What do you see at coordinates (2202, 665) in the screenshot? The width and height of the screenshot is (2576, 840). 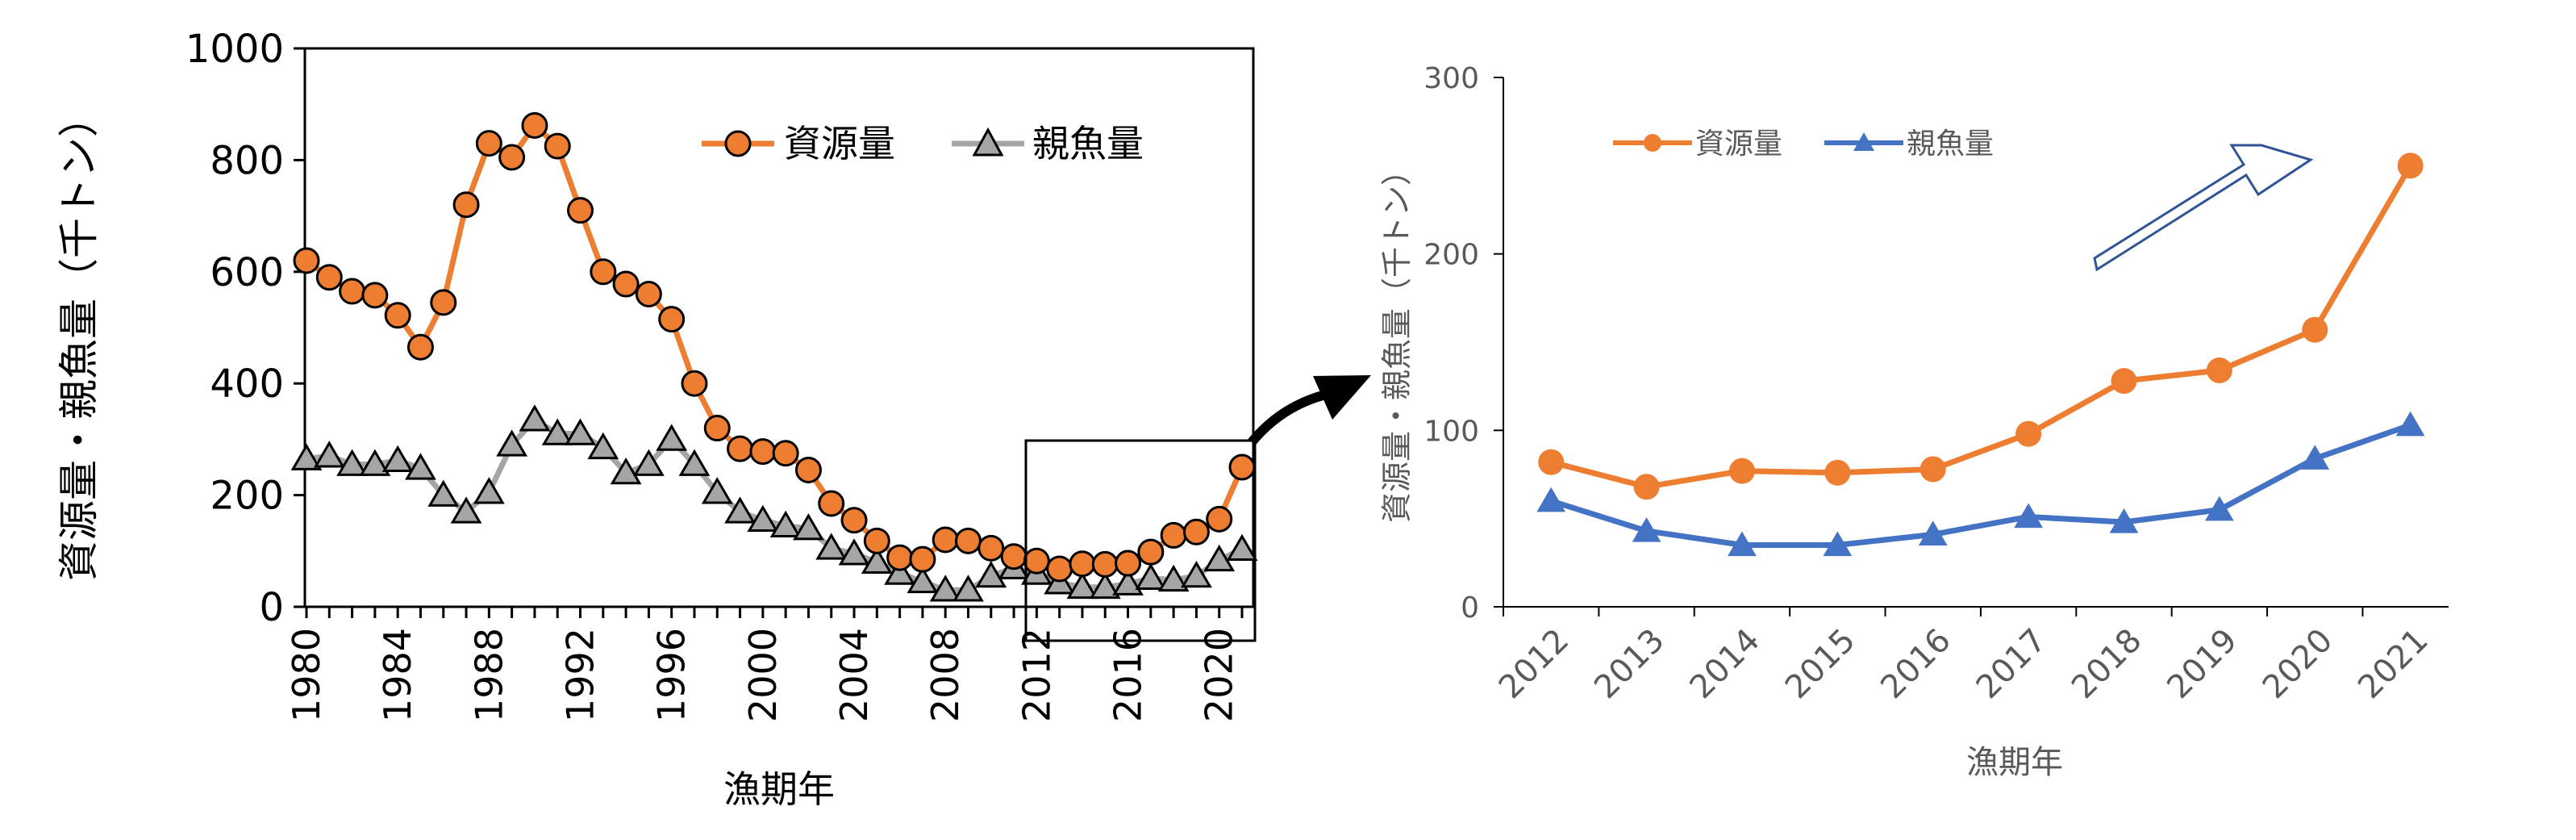 I see `right-x-tick-label: 2019` at bounding box center [2202, 665].